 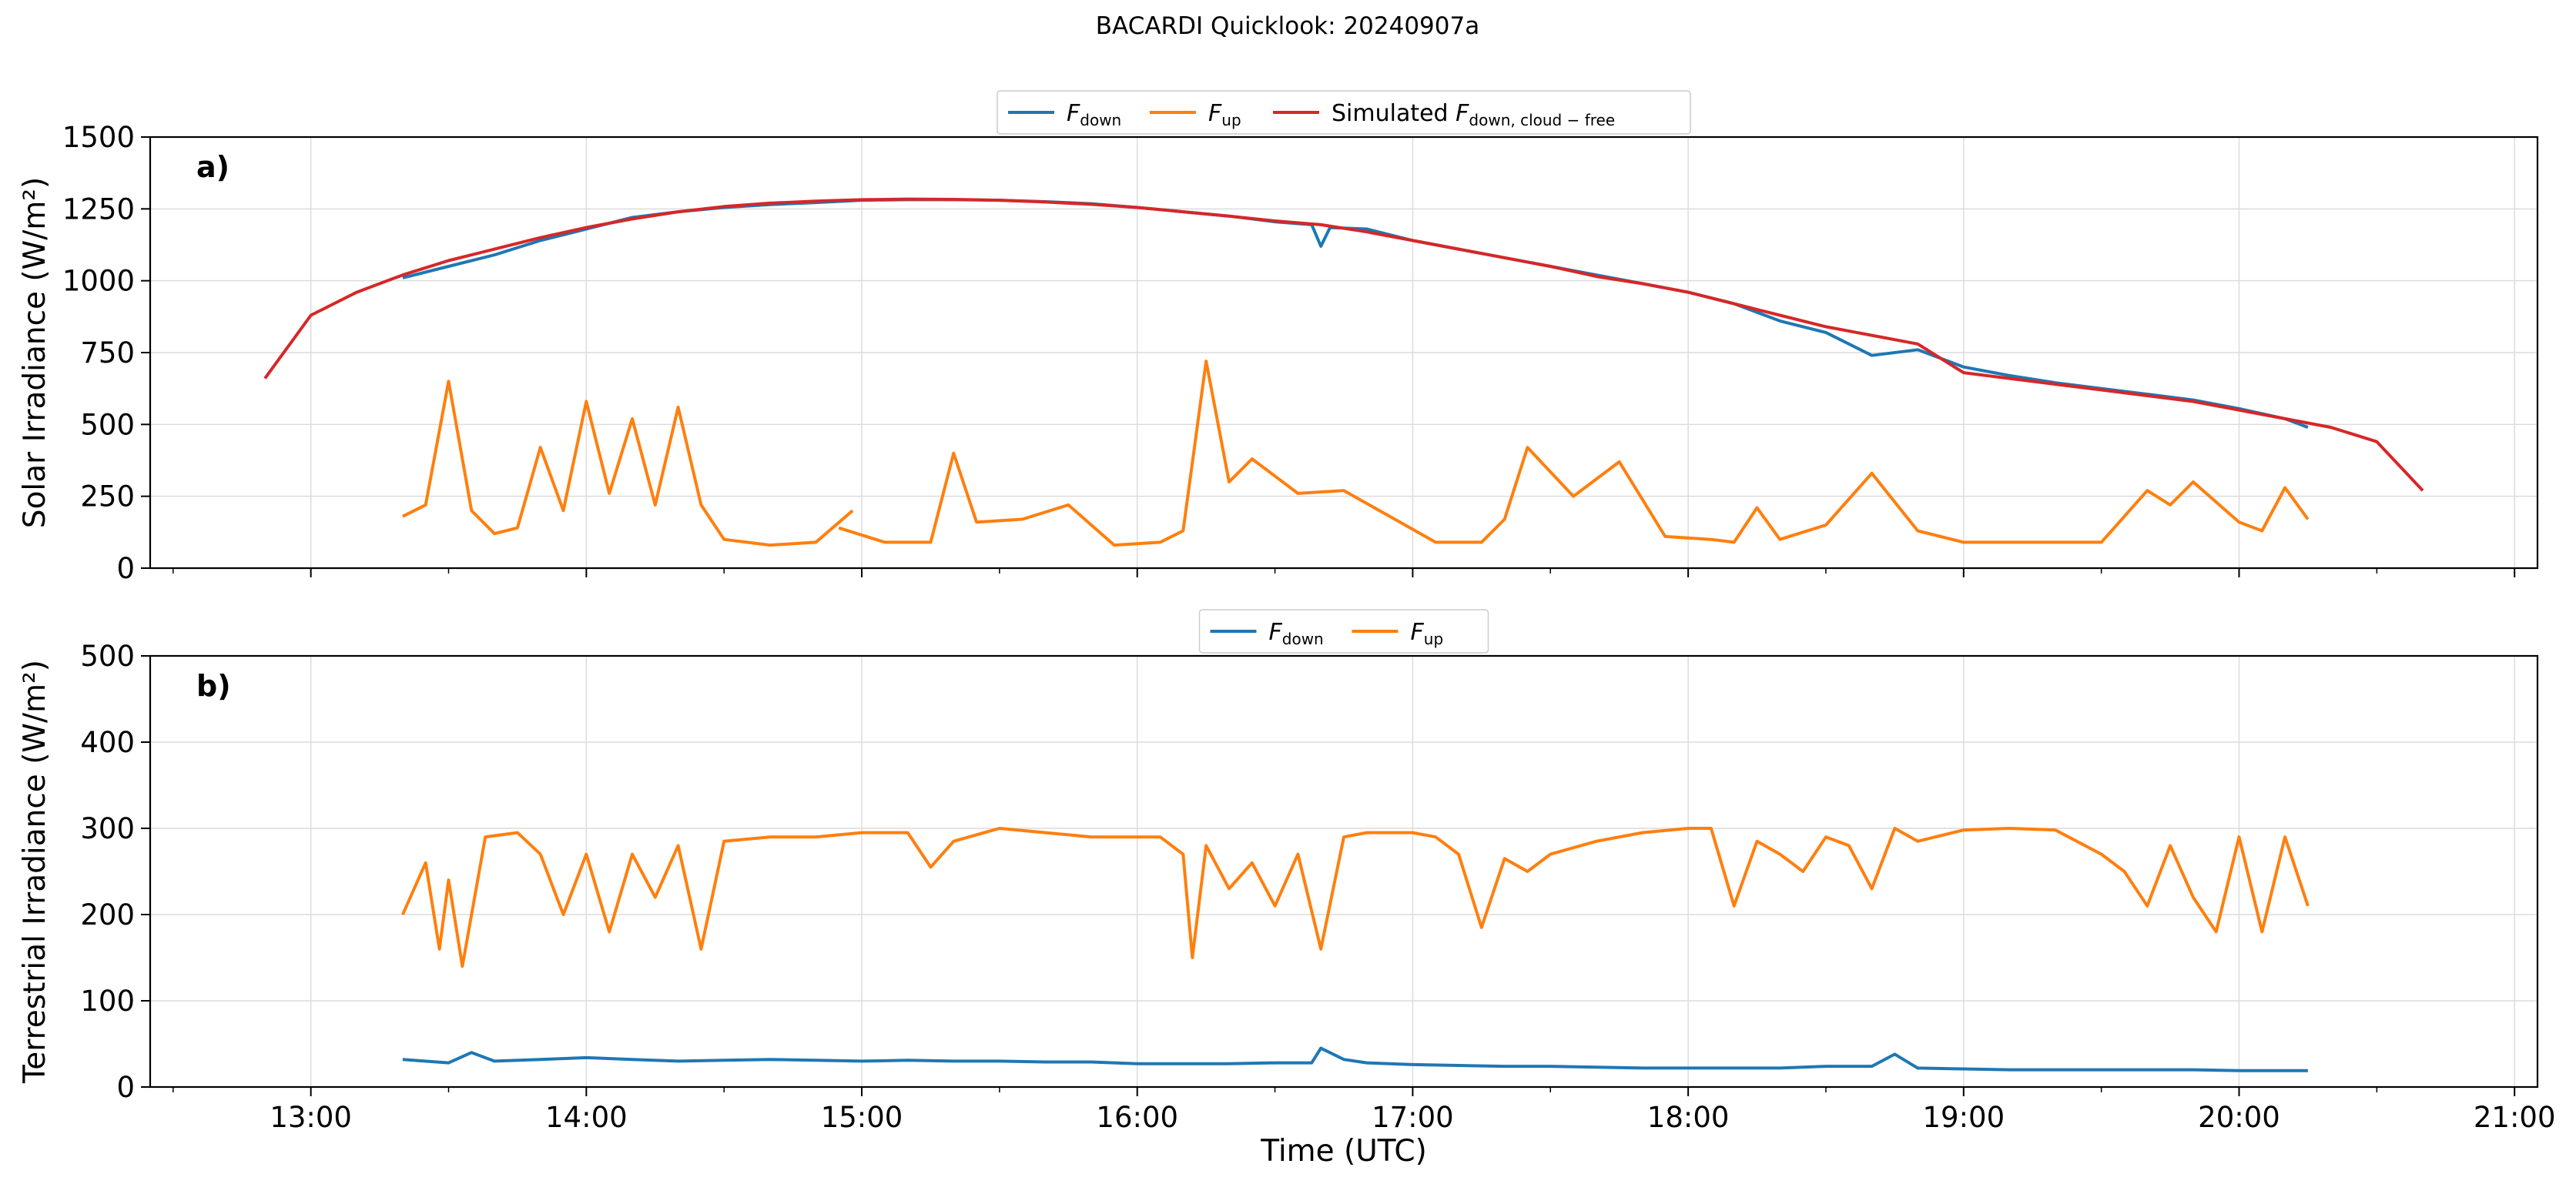 What do you see at coordinates (107, 914) in the screenshot?
I see `y-tick-label: 200` at bounding box center [107, 914].